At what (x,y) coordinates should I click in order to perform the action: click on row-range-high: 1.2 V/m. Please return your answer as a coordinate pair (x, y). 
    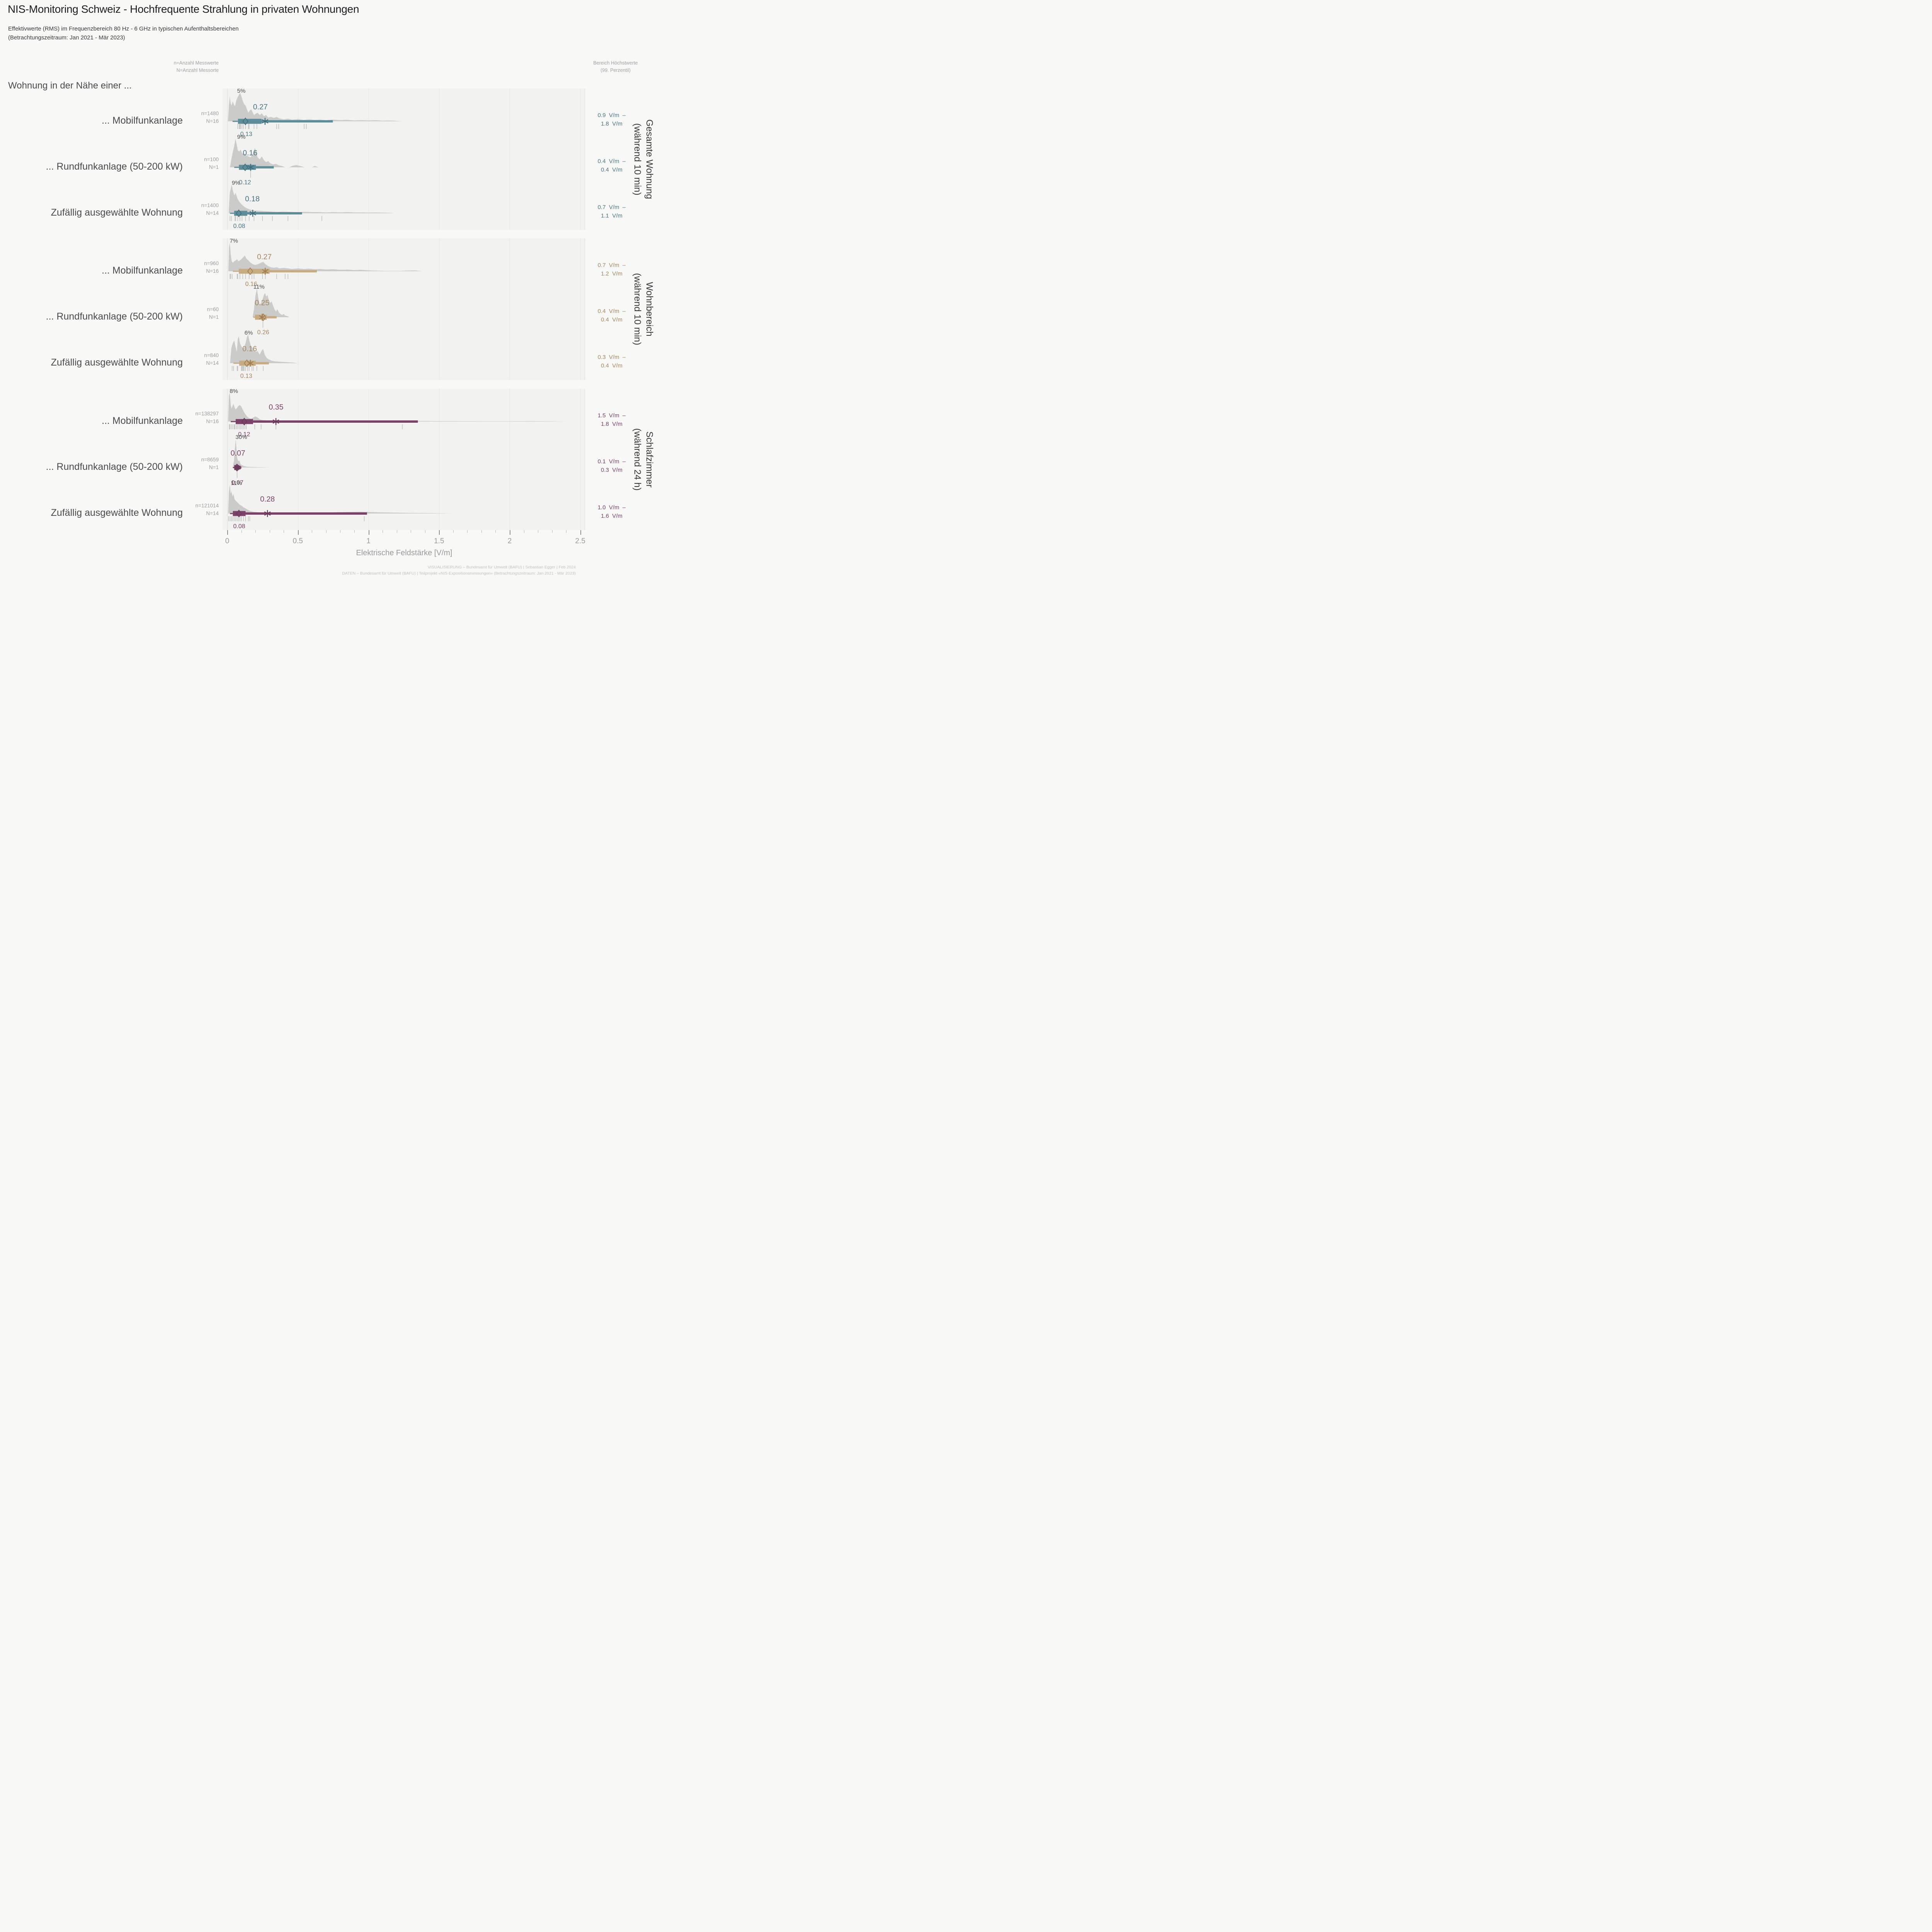
    Looking at the image, I should click on (611, 273).